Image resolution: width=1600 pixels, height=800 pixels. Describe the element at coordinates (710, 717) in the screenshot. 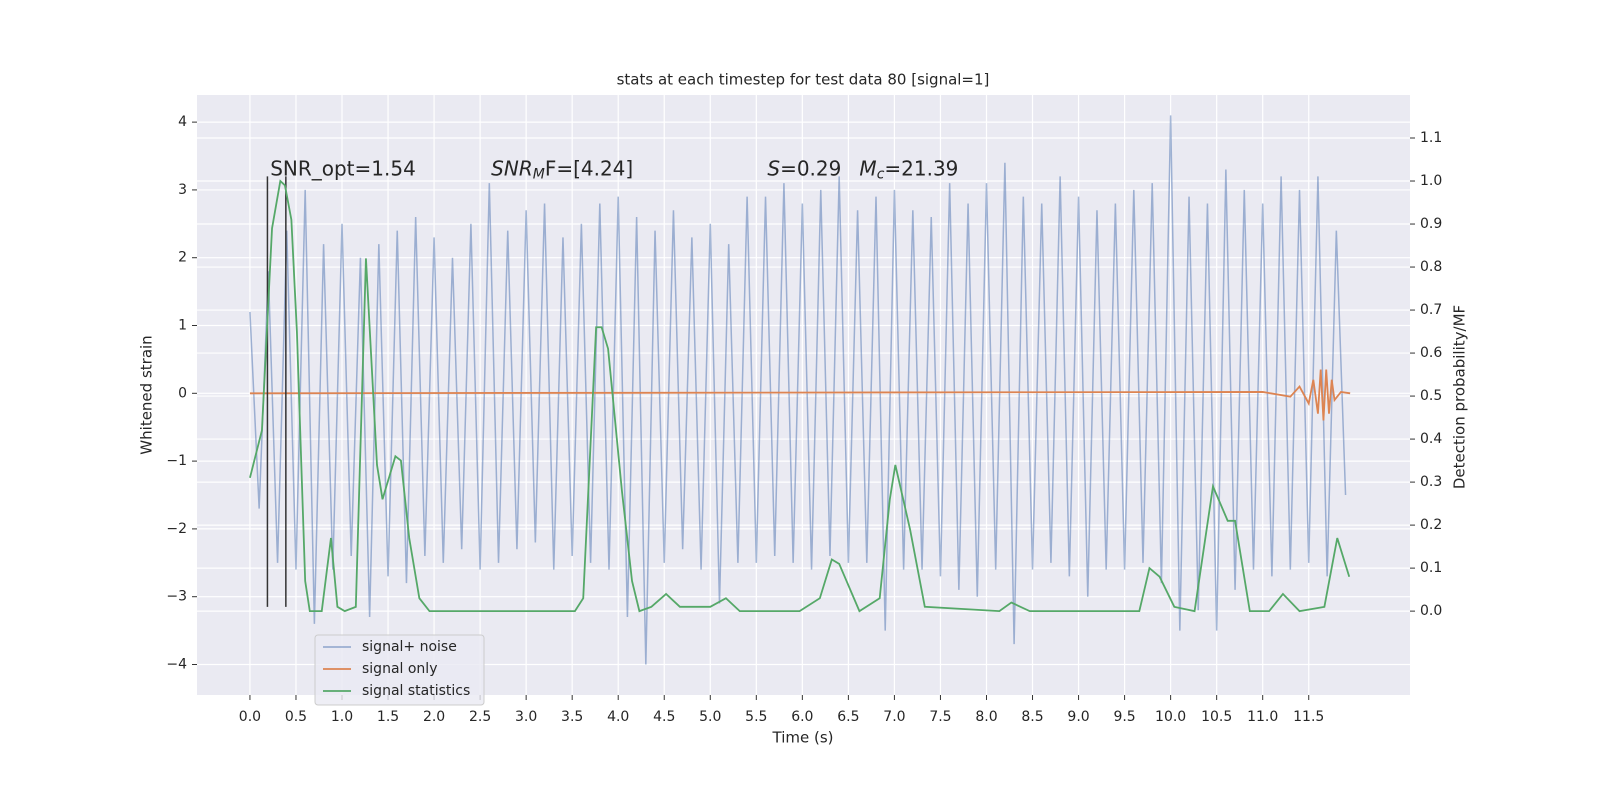

I see `x-tick-label: 5.0` at that location.